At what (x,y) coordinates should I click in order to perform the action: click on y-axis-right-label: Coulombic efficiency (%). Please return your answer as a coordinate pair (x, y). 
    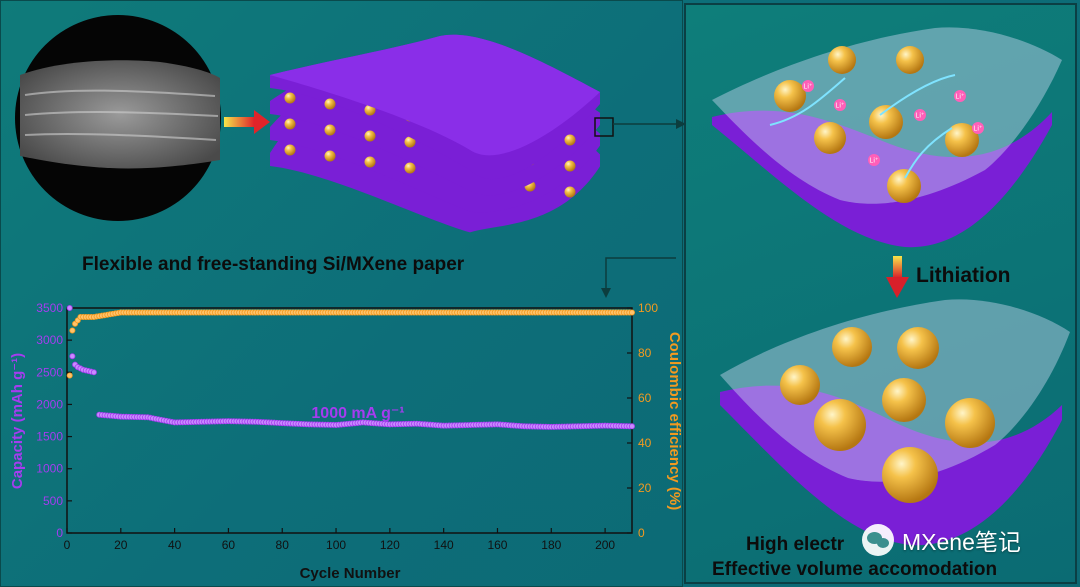
    Looking at the image, I should click on (674, 421).